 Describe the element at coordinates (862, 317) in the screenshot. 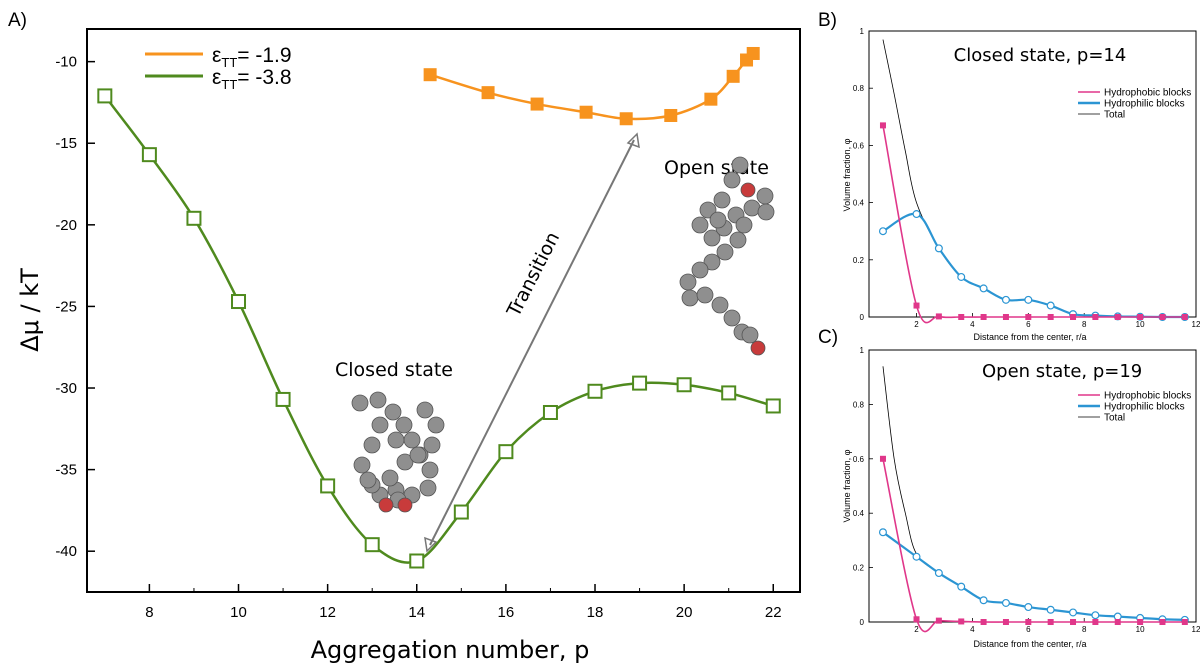

I see `y-tick-label: 0` at that location.